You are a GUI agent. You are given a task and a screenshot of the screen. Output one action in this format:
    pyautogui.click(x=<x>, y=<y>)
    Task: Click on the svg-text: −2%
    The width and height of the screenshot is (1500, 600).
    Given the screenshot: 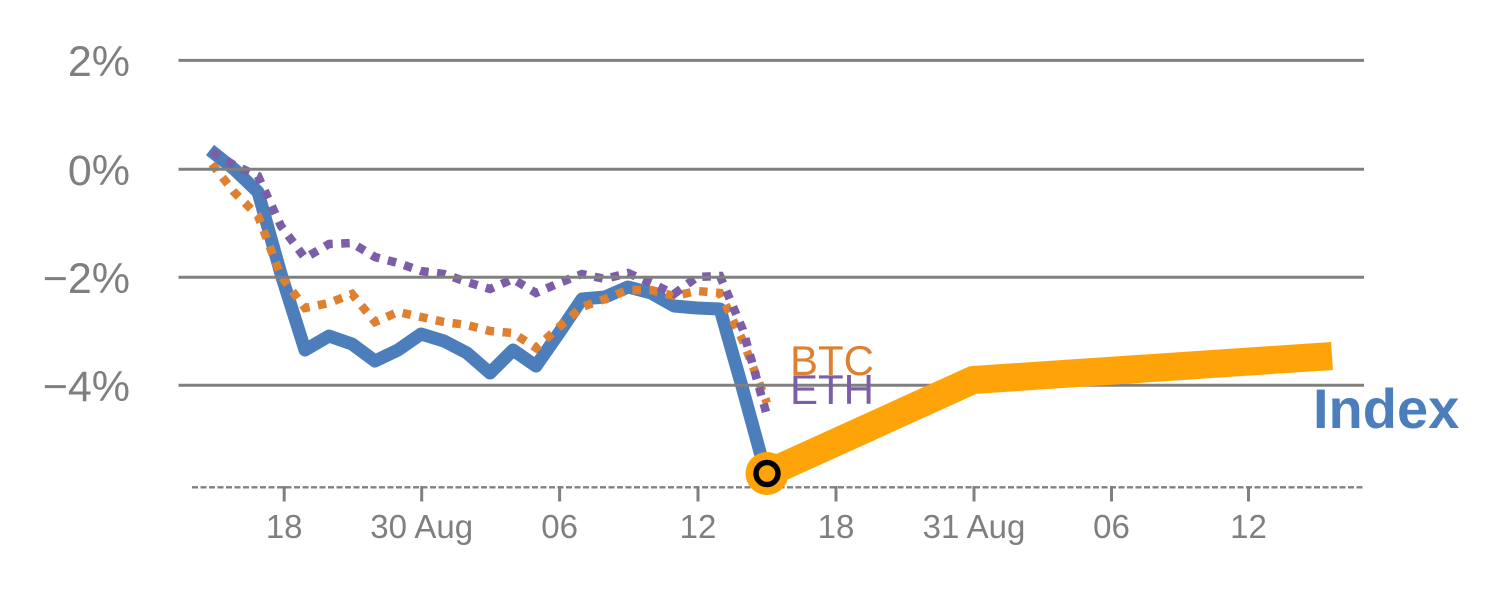 What is the action you would take?
    pyautogui.click(x=86, y=279)
    